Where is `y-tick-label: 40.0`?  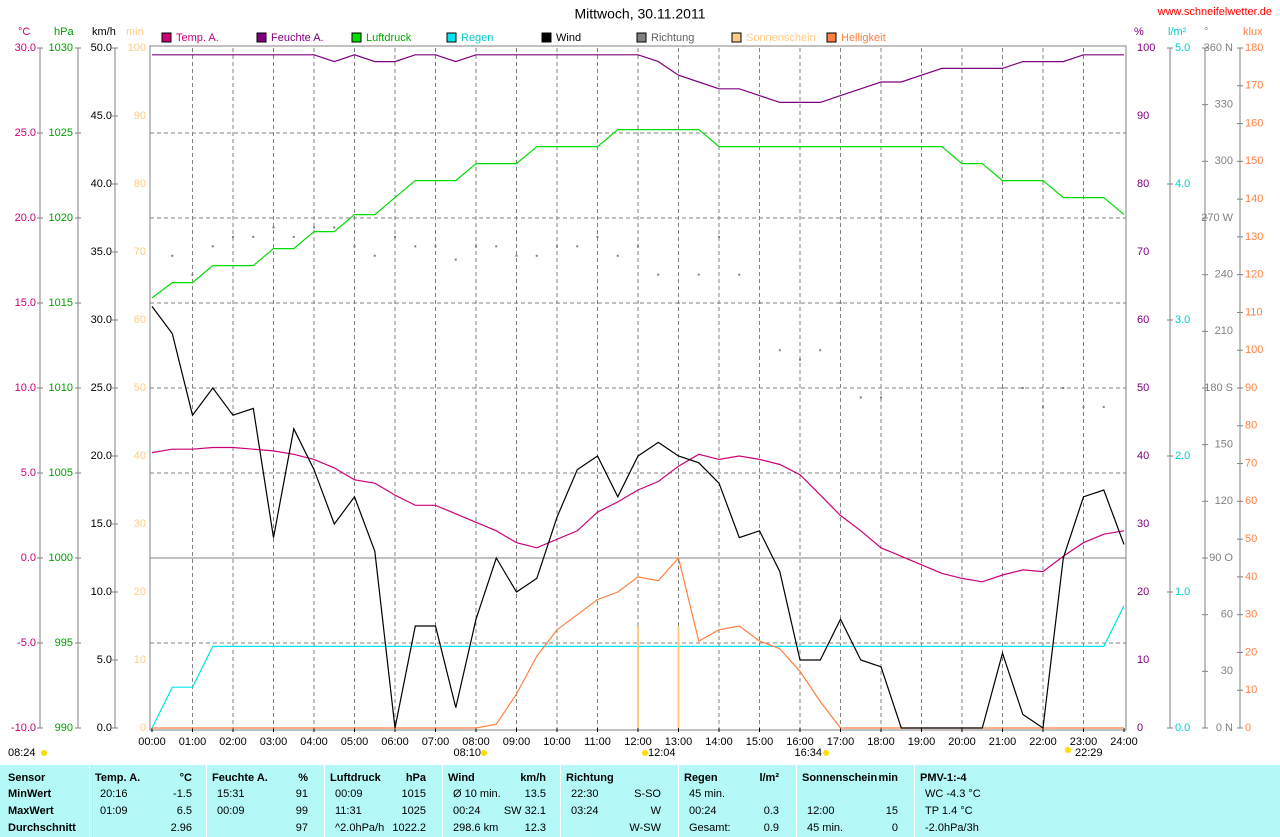
y-tick-label: 40.0 is located at coordinates (101, 184).